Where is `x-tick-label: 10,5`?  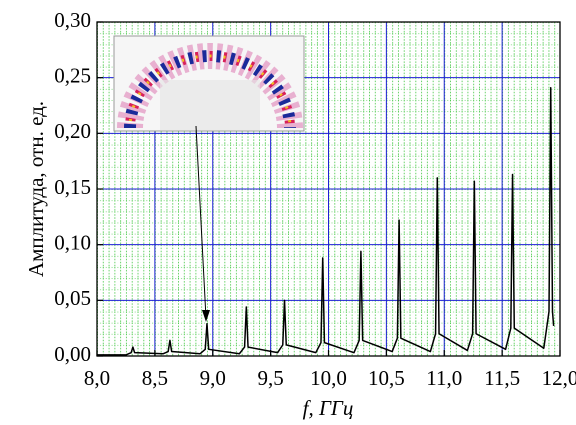
x-tick-label: 10,5 is located at coordinates (386, 378).